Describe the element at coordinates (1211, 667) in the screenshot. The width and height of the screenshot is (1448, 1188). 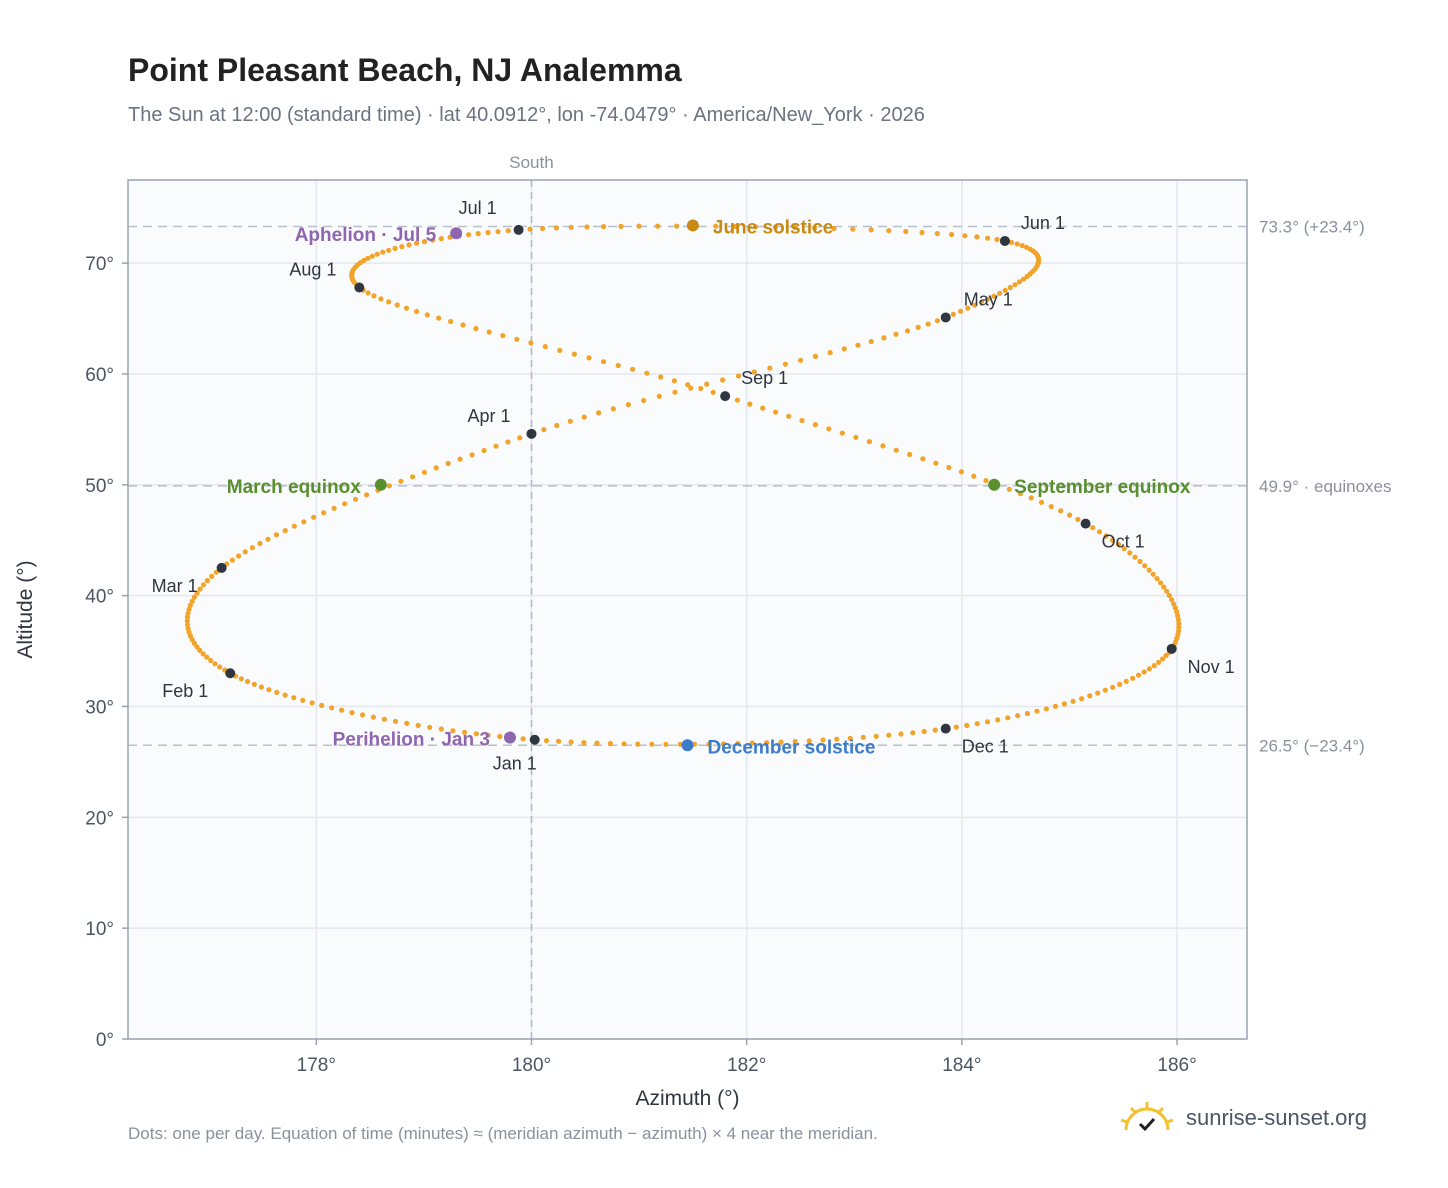
I see `month-marker-label: Nov 1` at that location.